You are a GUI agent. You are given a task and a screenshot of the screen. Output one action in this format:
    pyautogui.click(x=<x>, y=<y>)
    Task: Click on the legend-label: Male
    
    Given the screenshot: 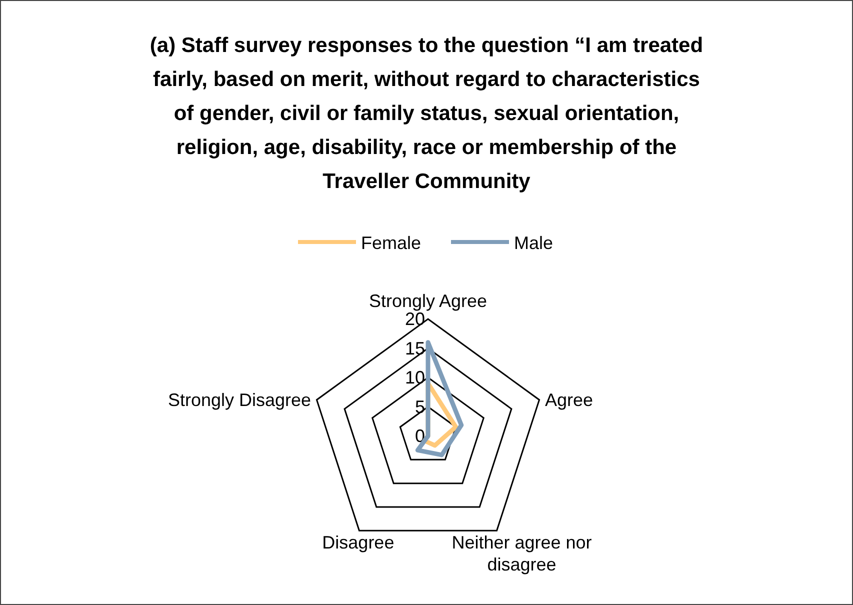 What is the action you would take?
    pyautogui.click(x=534, y=243)
    